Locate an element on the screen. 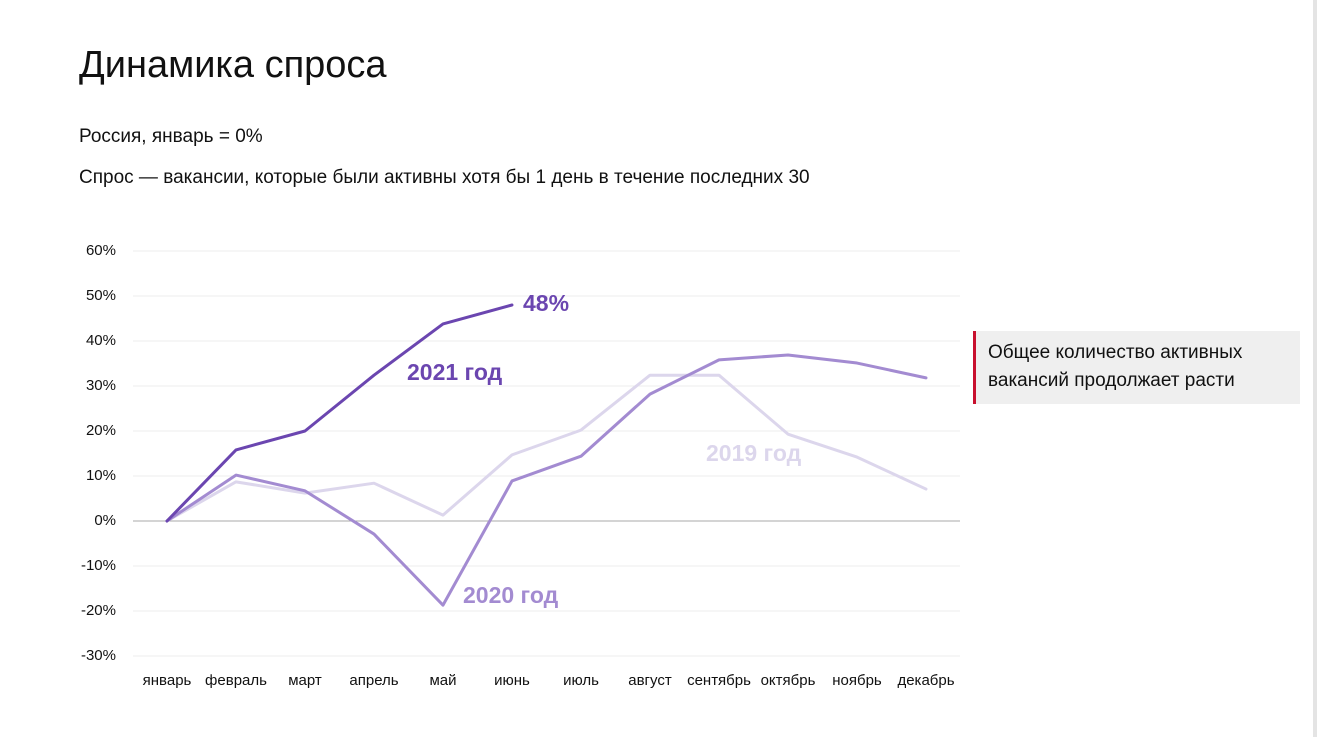 Image resolution: width=1317 pixels, height=737 pixels. y-tick-label: 20% is located at coordinates (101, 430).